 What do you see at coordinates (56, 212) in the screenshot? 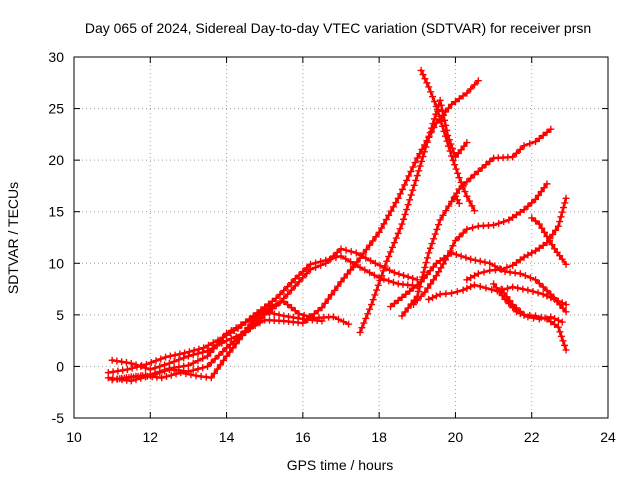
I see `y-tick-label: 15` at bounding box center [56, 212].